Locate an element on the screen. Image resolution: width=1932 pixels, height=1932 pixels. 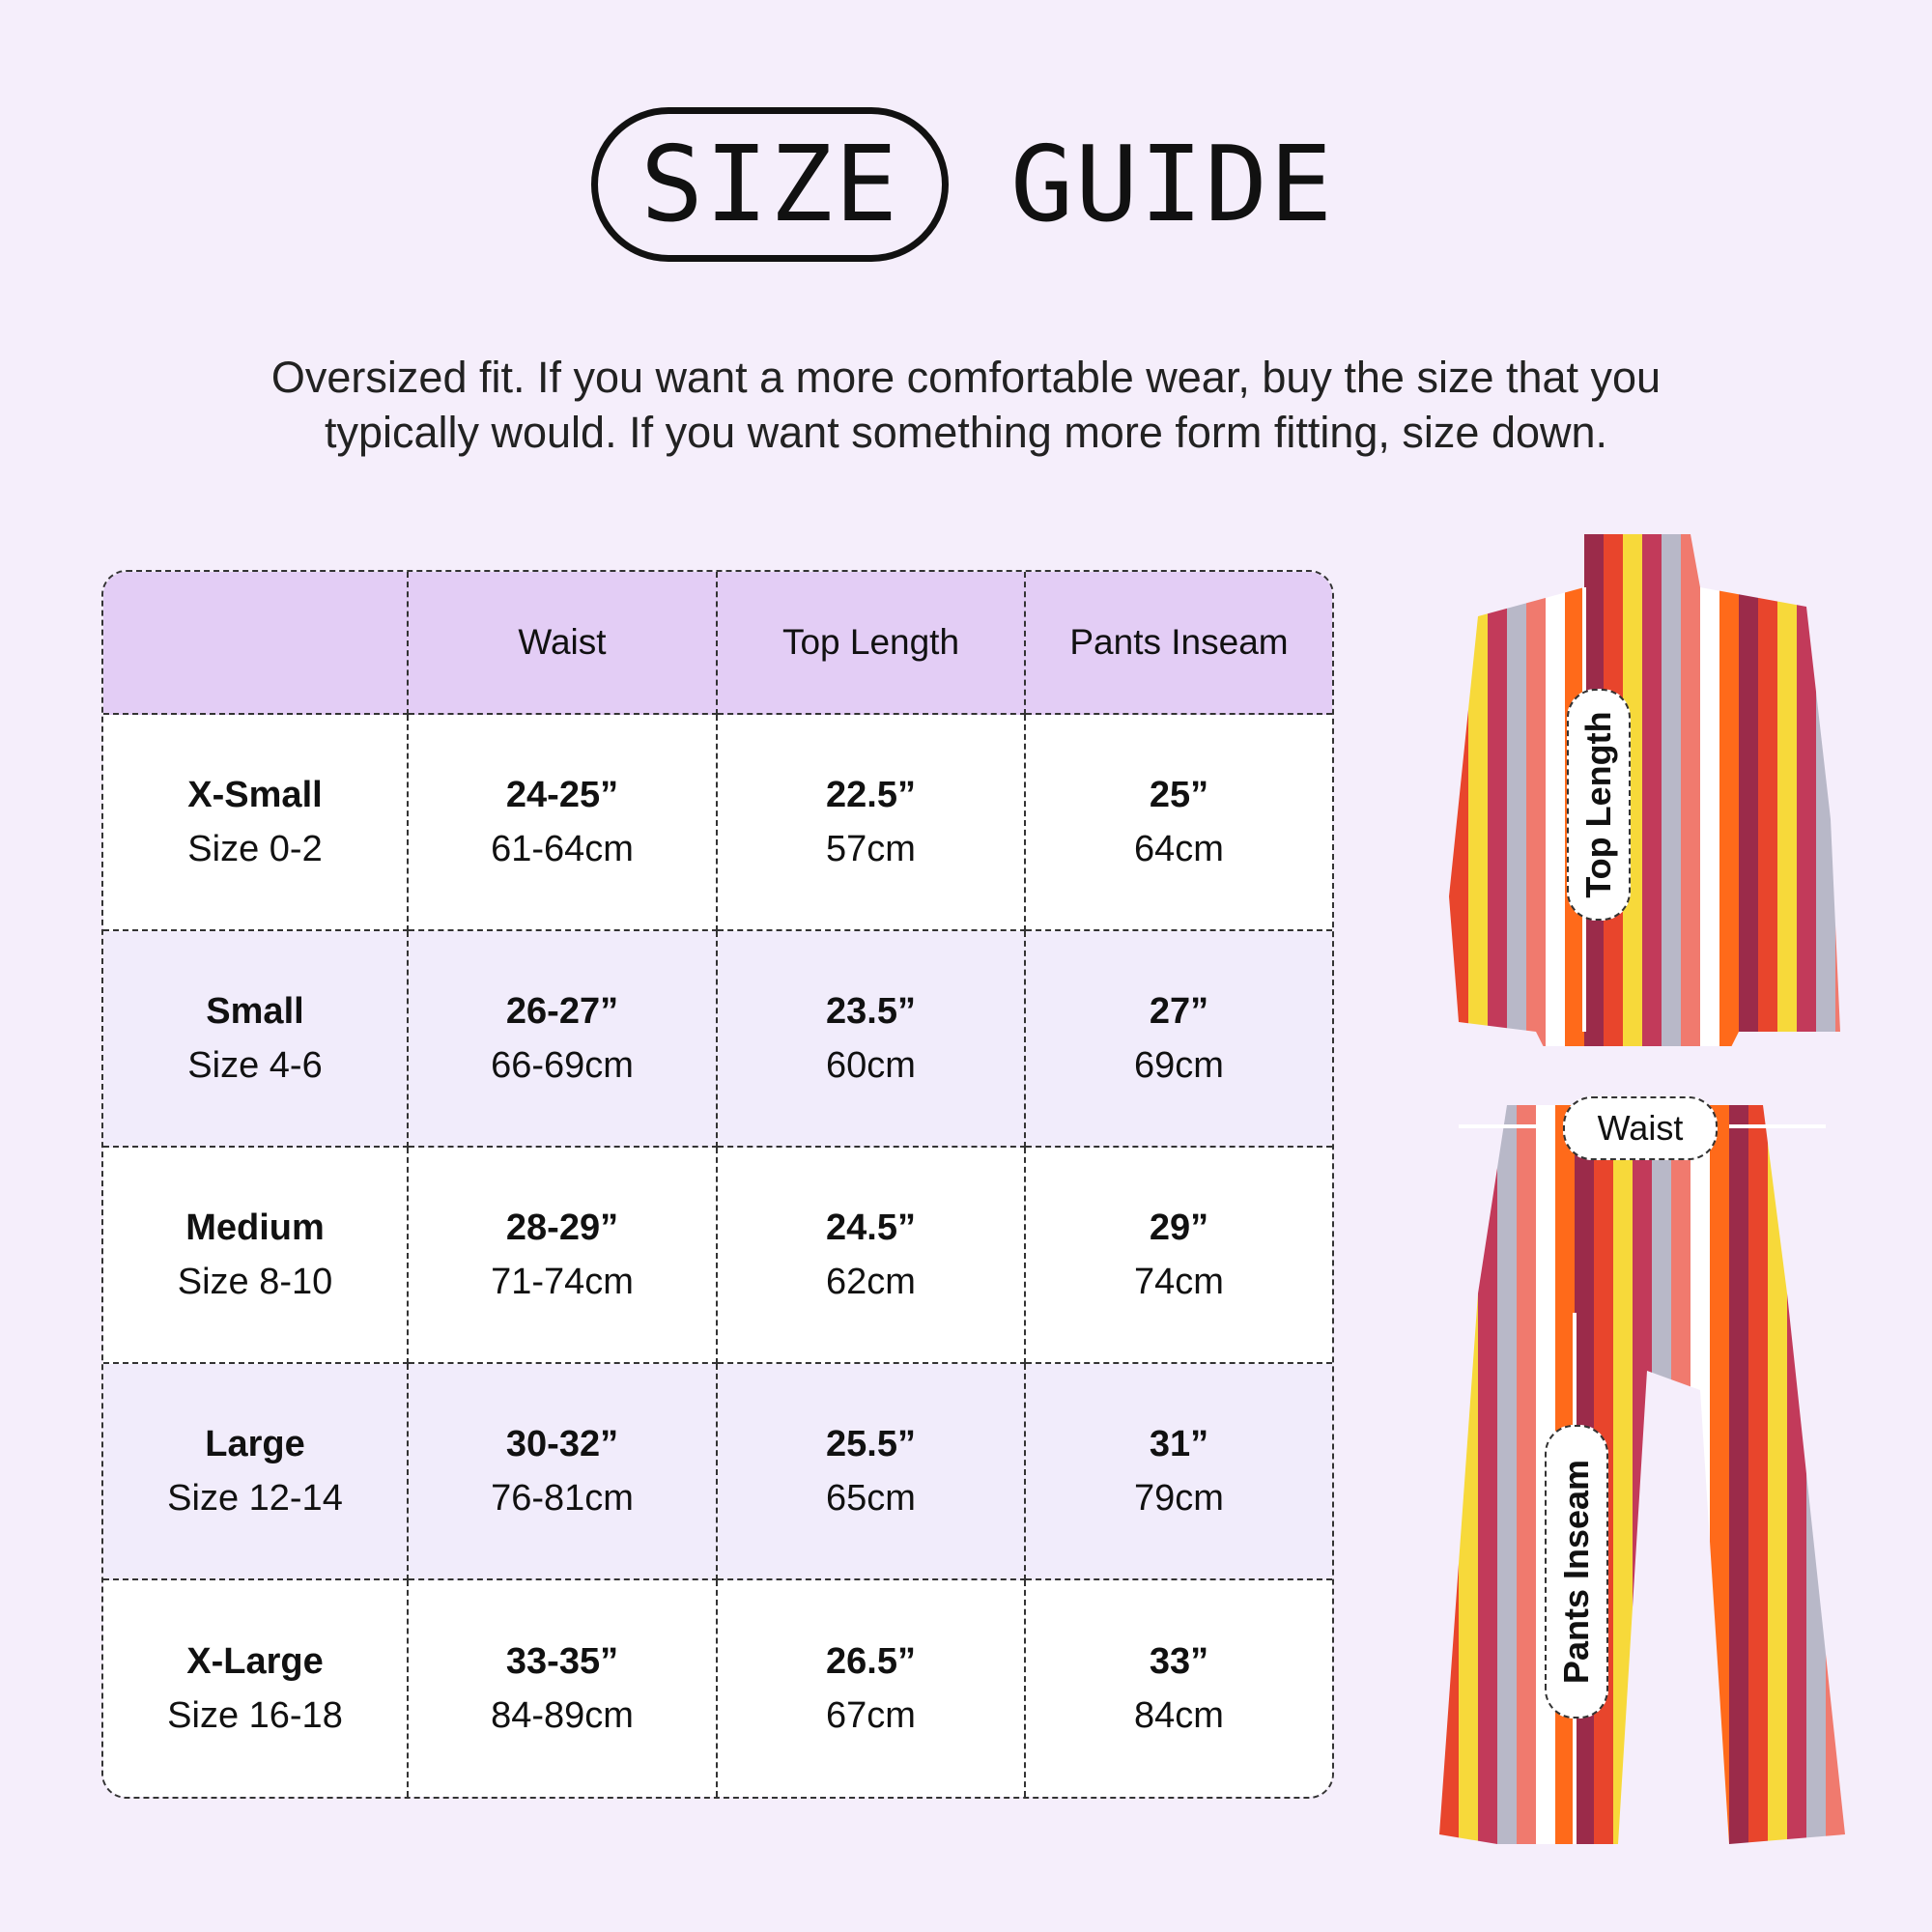
table-cell: 31” 79cm is located at coordinates (1179, 1472).